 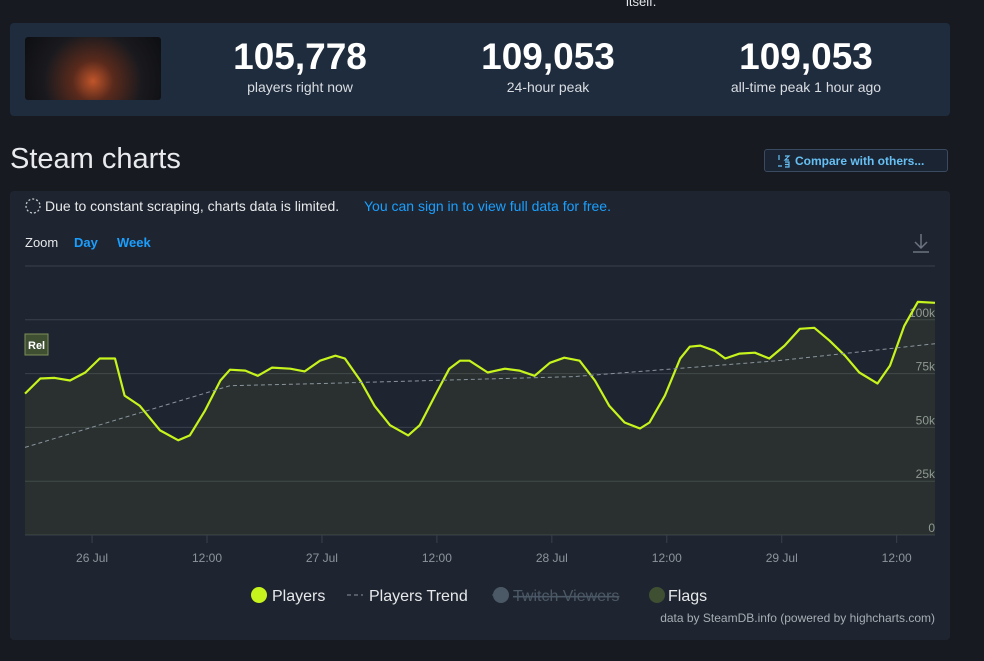 I want to click on legend-item: Players Trend, so click(x=407, y=596).